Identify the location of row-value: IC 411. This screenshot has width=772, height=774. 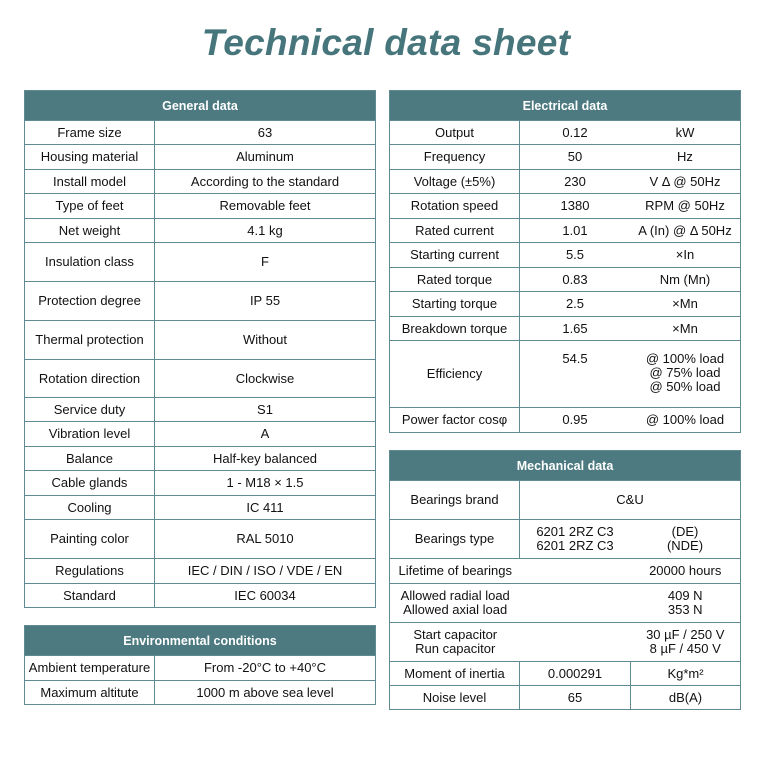
(264, 507).